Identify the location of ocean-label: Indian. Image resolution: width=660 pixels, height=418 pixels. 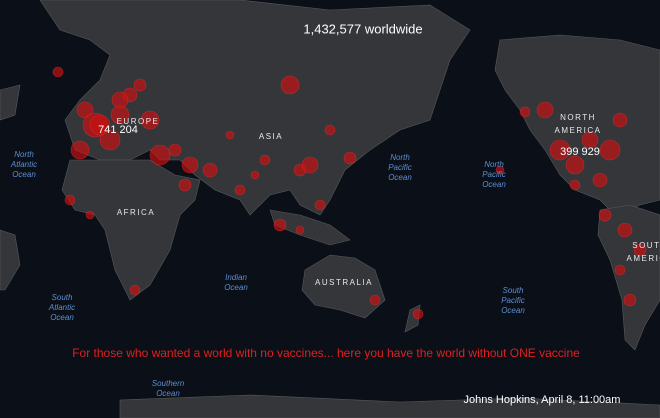
(236, 277).